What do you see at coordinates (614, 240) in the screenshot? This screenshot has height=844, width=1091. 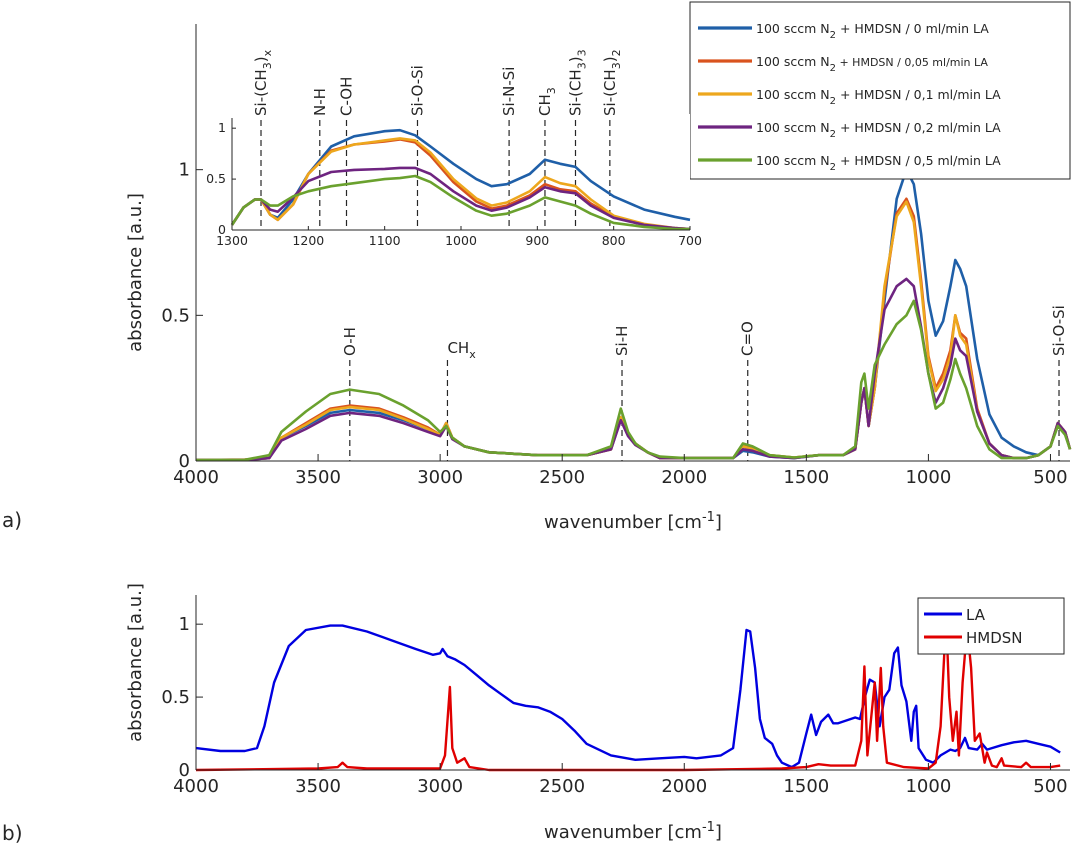 I see `inset-x-tick-label: 800` at bounding box center [614, 240].